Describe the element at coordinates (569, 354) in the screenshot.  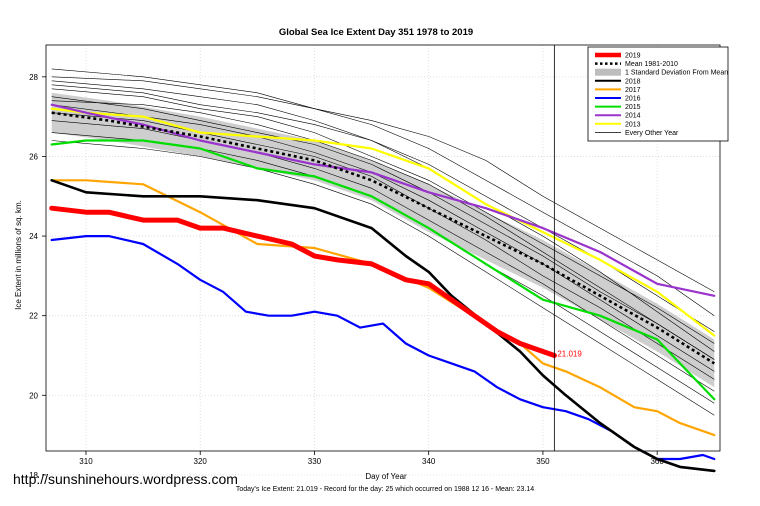
I see `current-value-label: 21.019` at that location.